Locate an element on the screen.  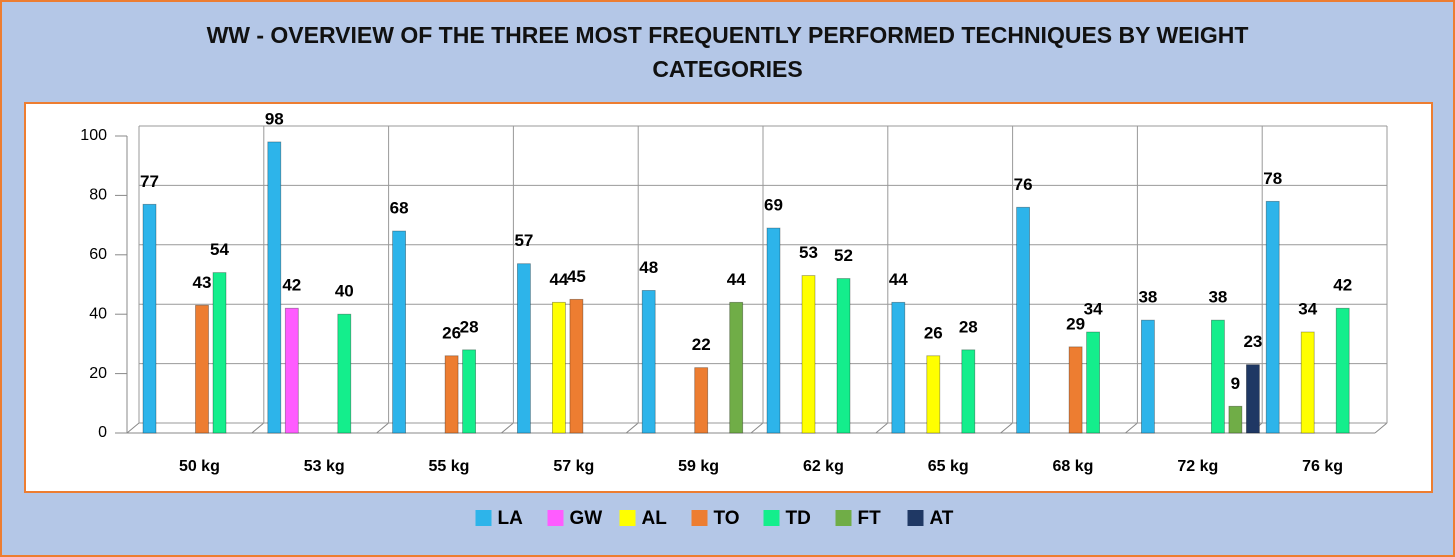
data-label: 29 is located at coordinates (1075, 323).